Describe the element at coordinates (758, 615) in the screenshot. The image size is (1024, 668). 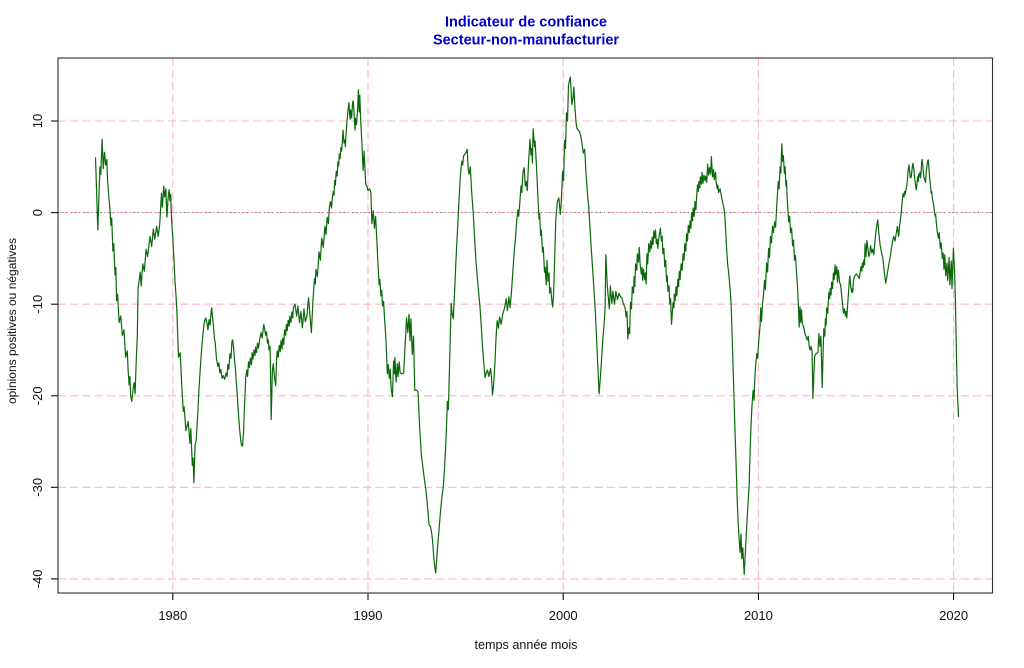
I see `svg-text: 2010` at that location.